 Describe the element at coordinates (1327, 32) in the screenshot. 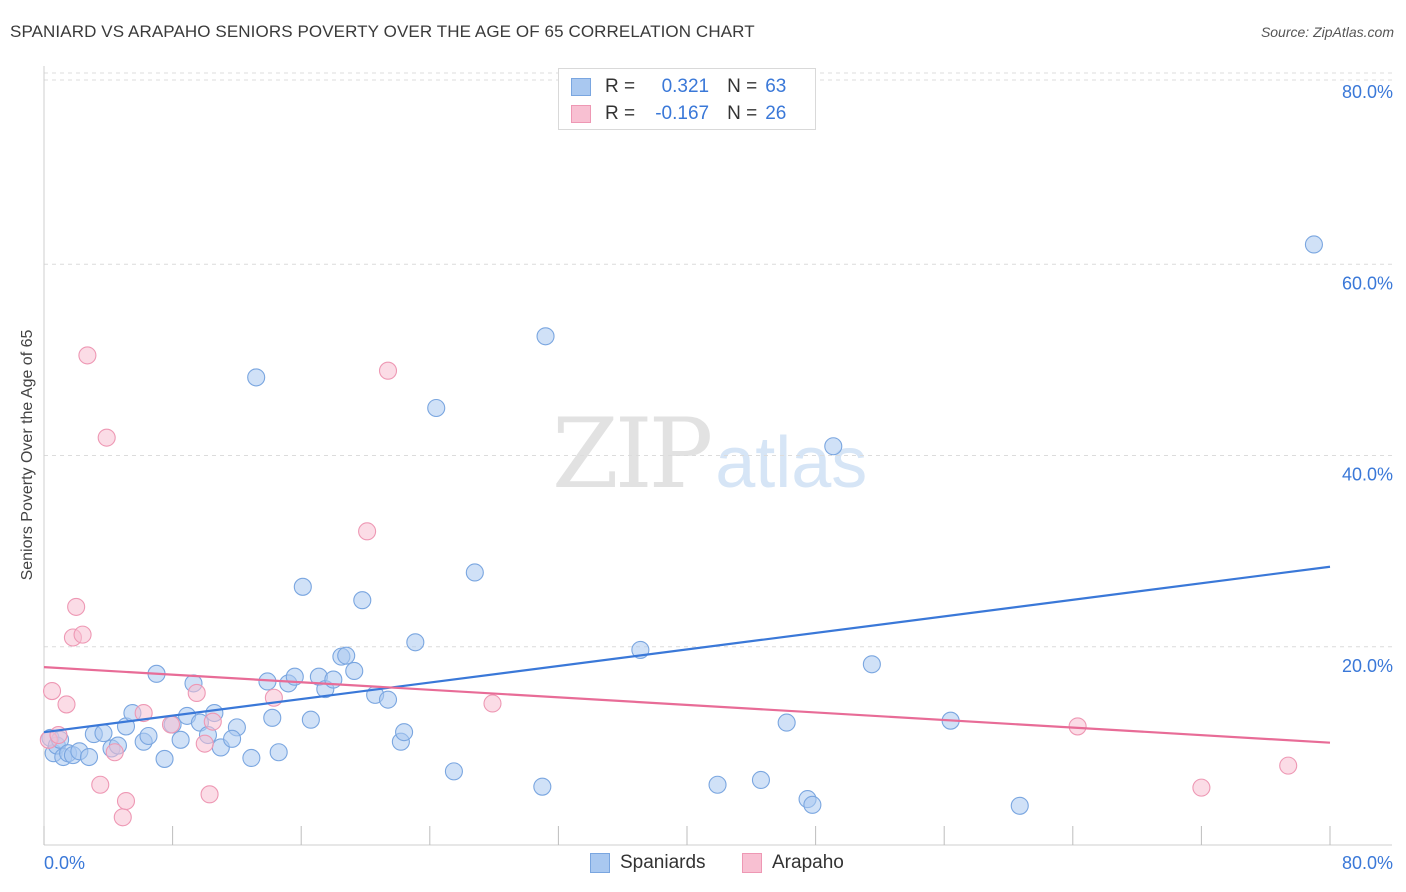

I see `source-label: Source: ZipAtlas.com` at that location.